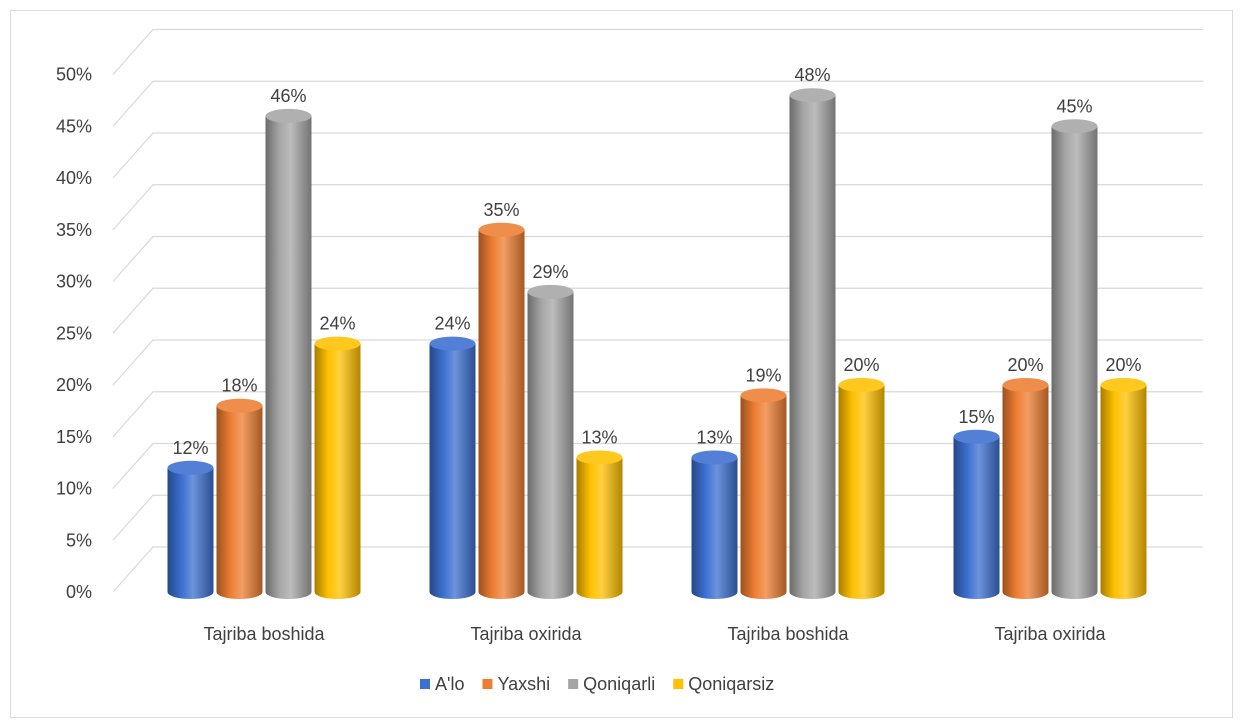 This screenshot has height=724, width=1245. What do you see at coordinates (74, 333) in the screenshot?
I see `y-tick-label: 25%` at bounding box center [74, 333].